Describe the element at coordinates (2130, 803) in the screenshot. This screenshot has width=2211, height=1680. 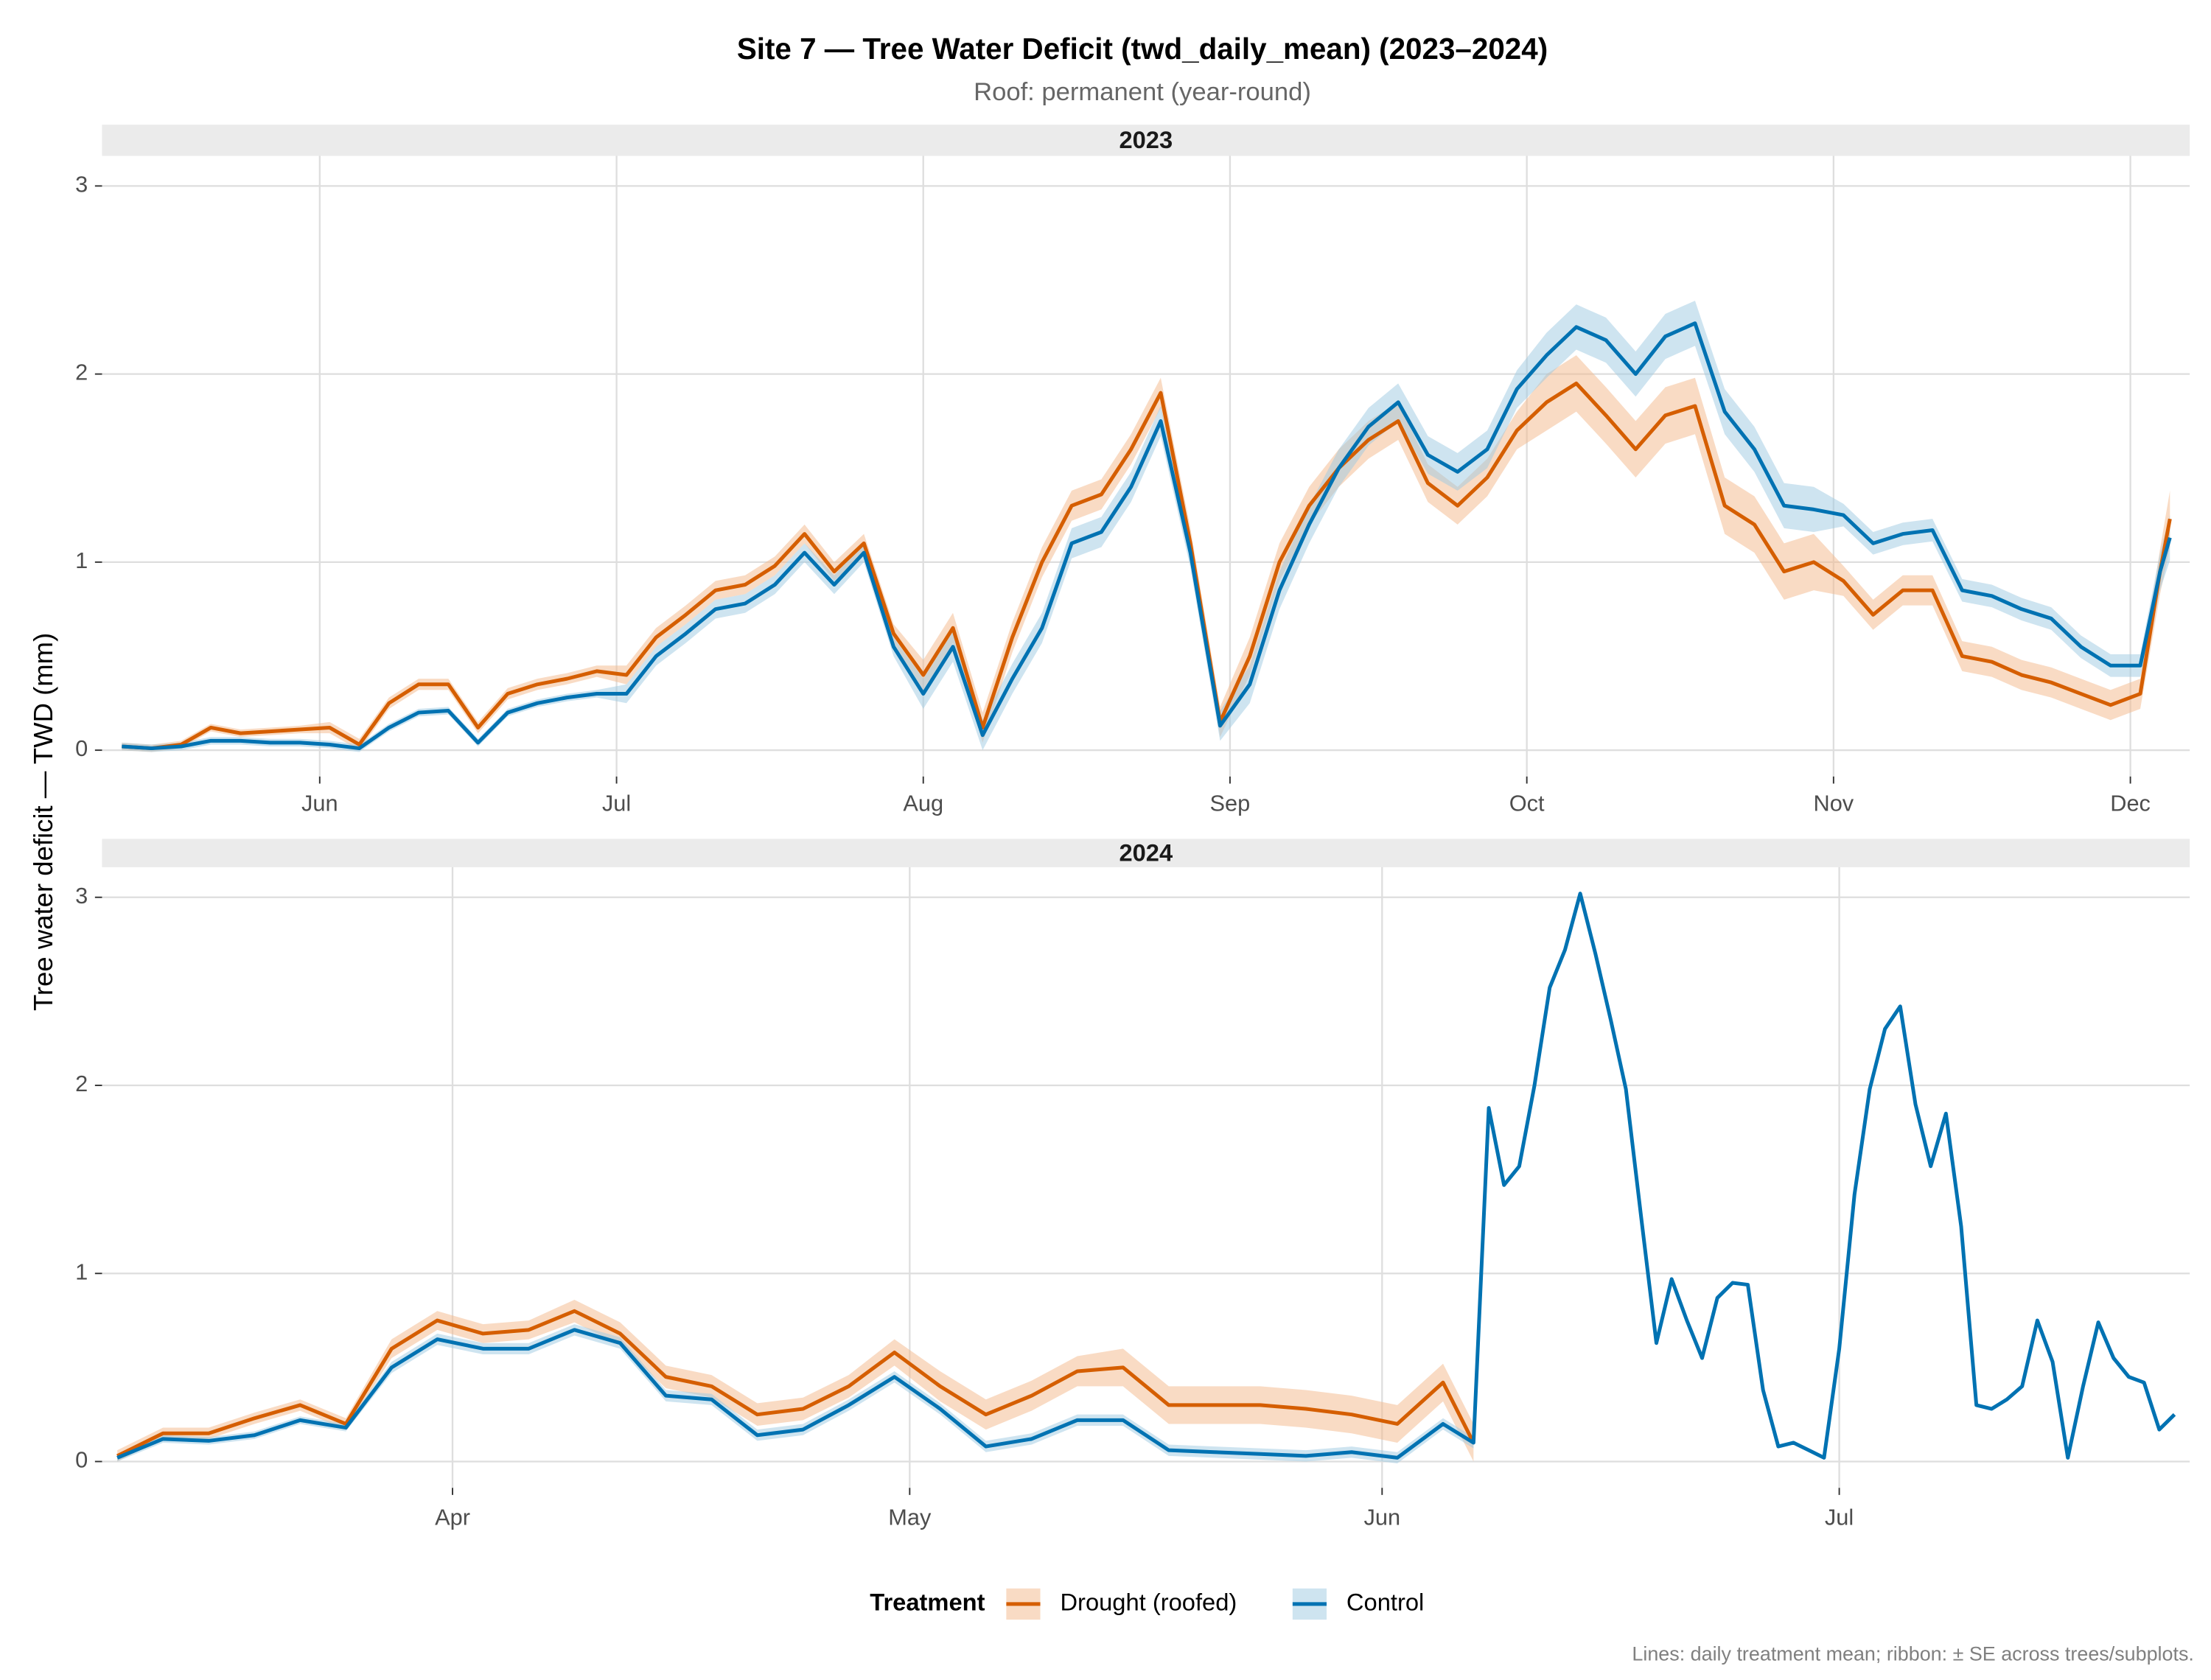
I see `x-tick-label: Dec` at that location.